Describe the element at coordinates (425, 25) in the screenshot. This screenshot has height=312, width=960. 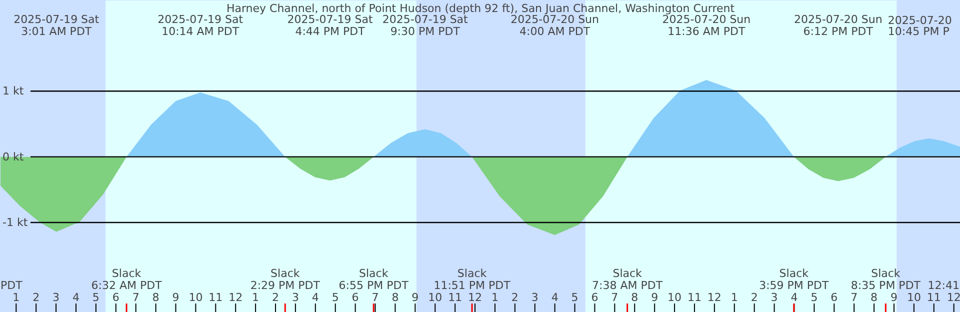
I see `annotation: 2025-07-19 Sat 9:30 PM PDT` at that location.